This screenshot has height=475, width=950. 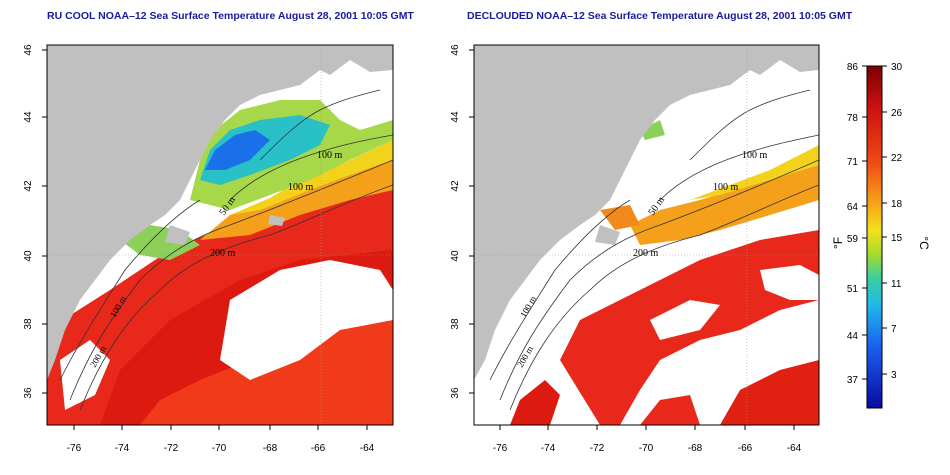 I want to click on right-x-axis: -76 -74 -72 -70 -68 -66 -64, so click(x=647, y=448).